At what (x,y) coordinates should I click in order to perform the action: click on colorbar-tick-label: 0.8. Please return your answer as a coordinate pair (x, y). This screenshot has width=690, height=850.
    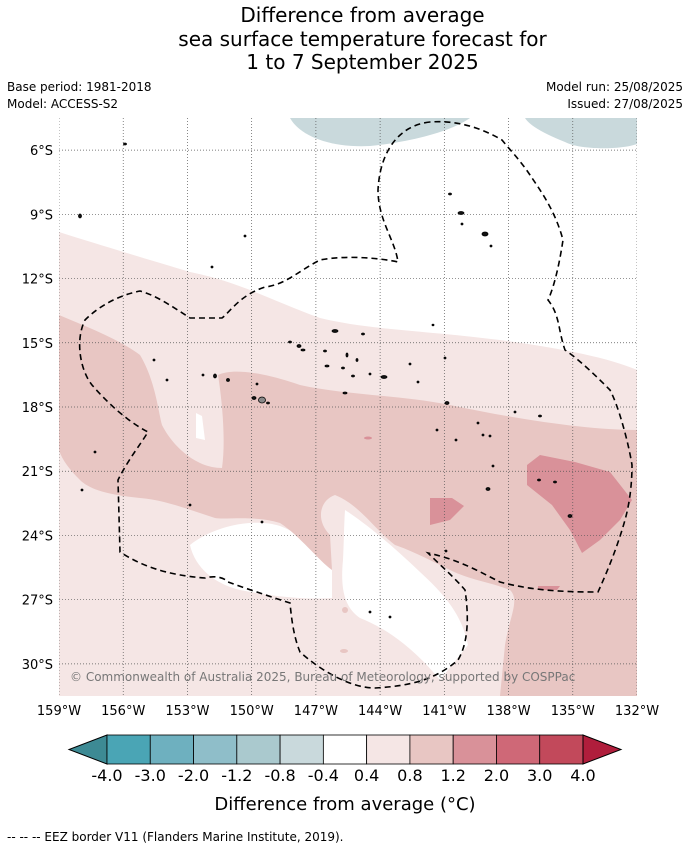
    Looking at the image, I should click on (410, 775).